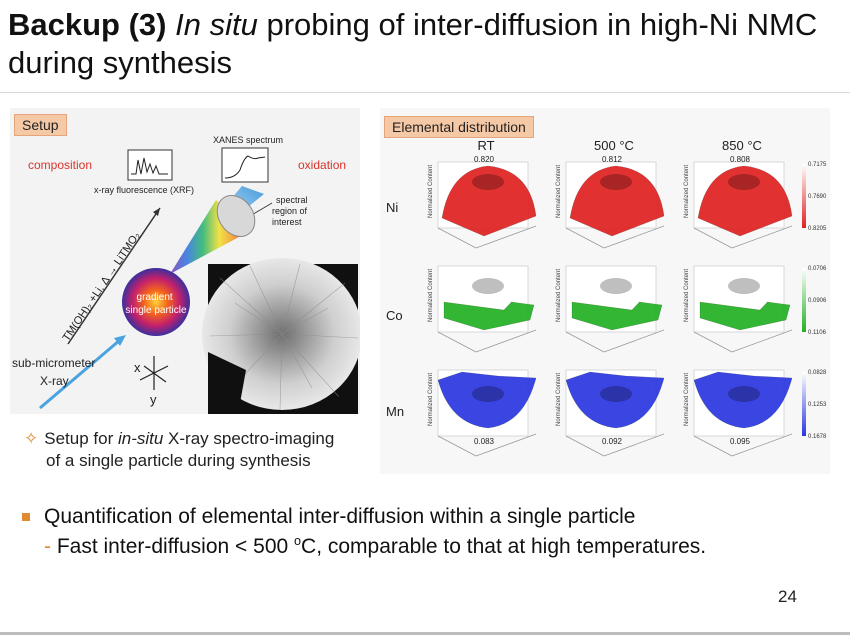  I want to click on color-scale-mn, so click(804, 404).